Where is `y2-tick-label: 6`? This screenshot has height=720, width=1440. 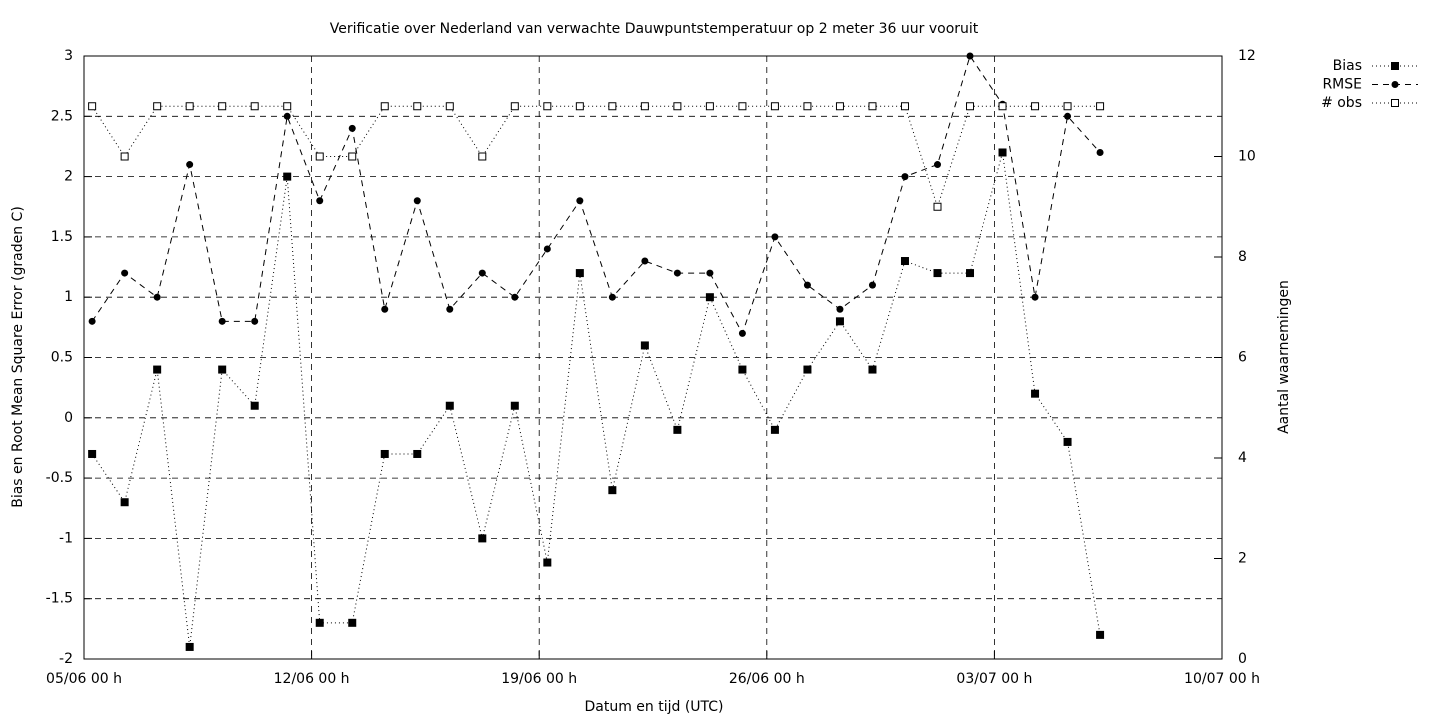
y2-tick-label: 6 is located at coordinates (1242, 358).